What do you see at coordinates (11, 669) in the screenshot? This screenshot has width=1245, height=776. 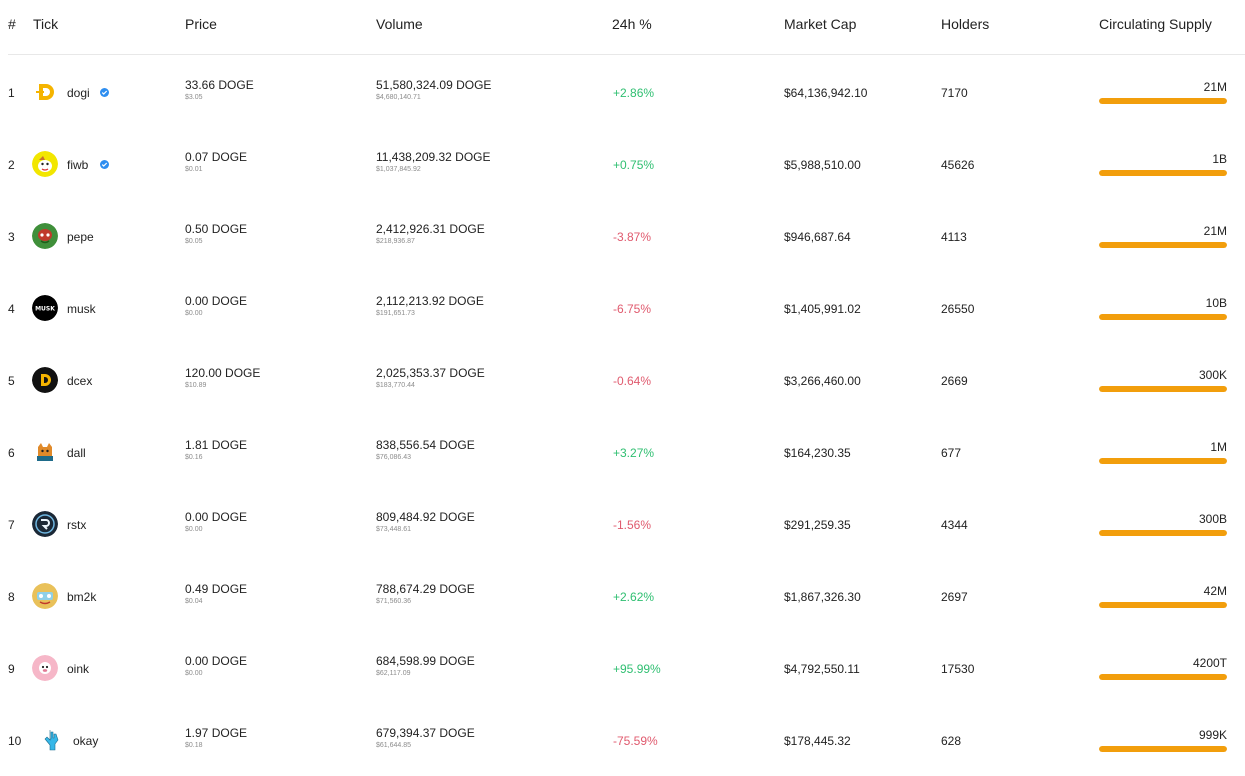 I see `row-index: 9` at bounding box center [11, 669].